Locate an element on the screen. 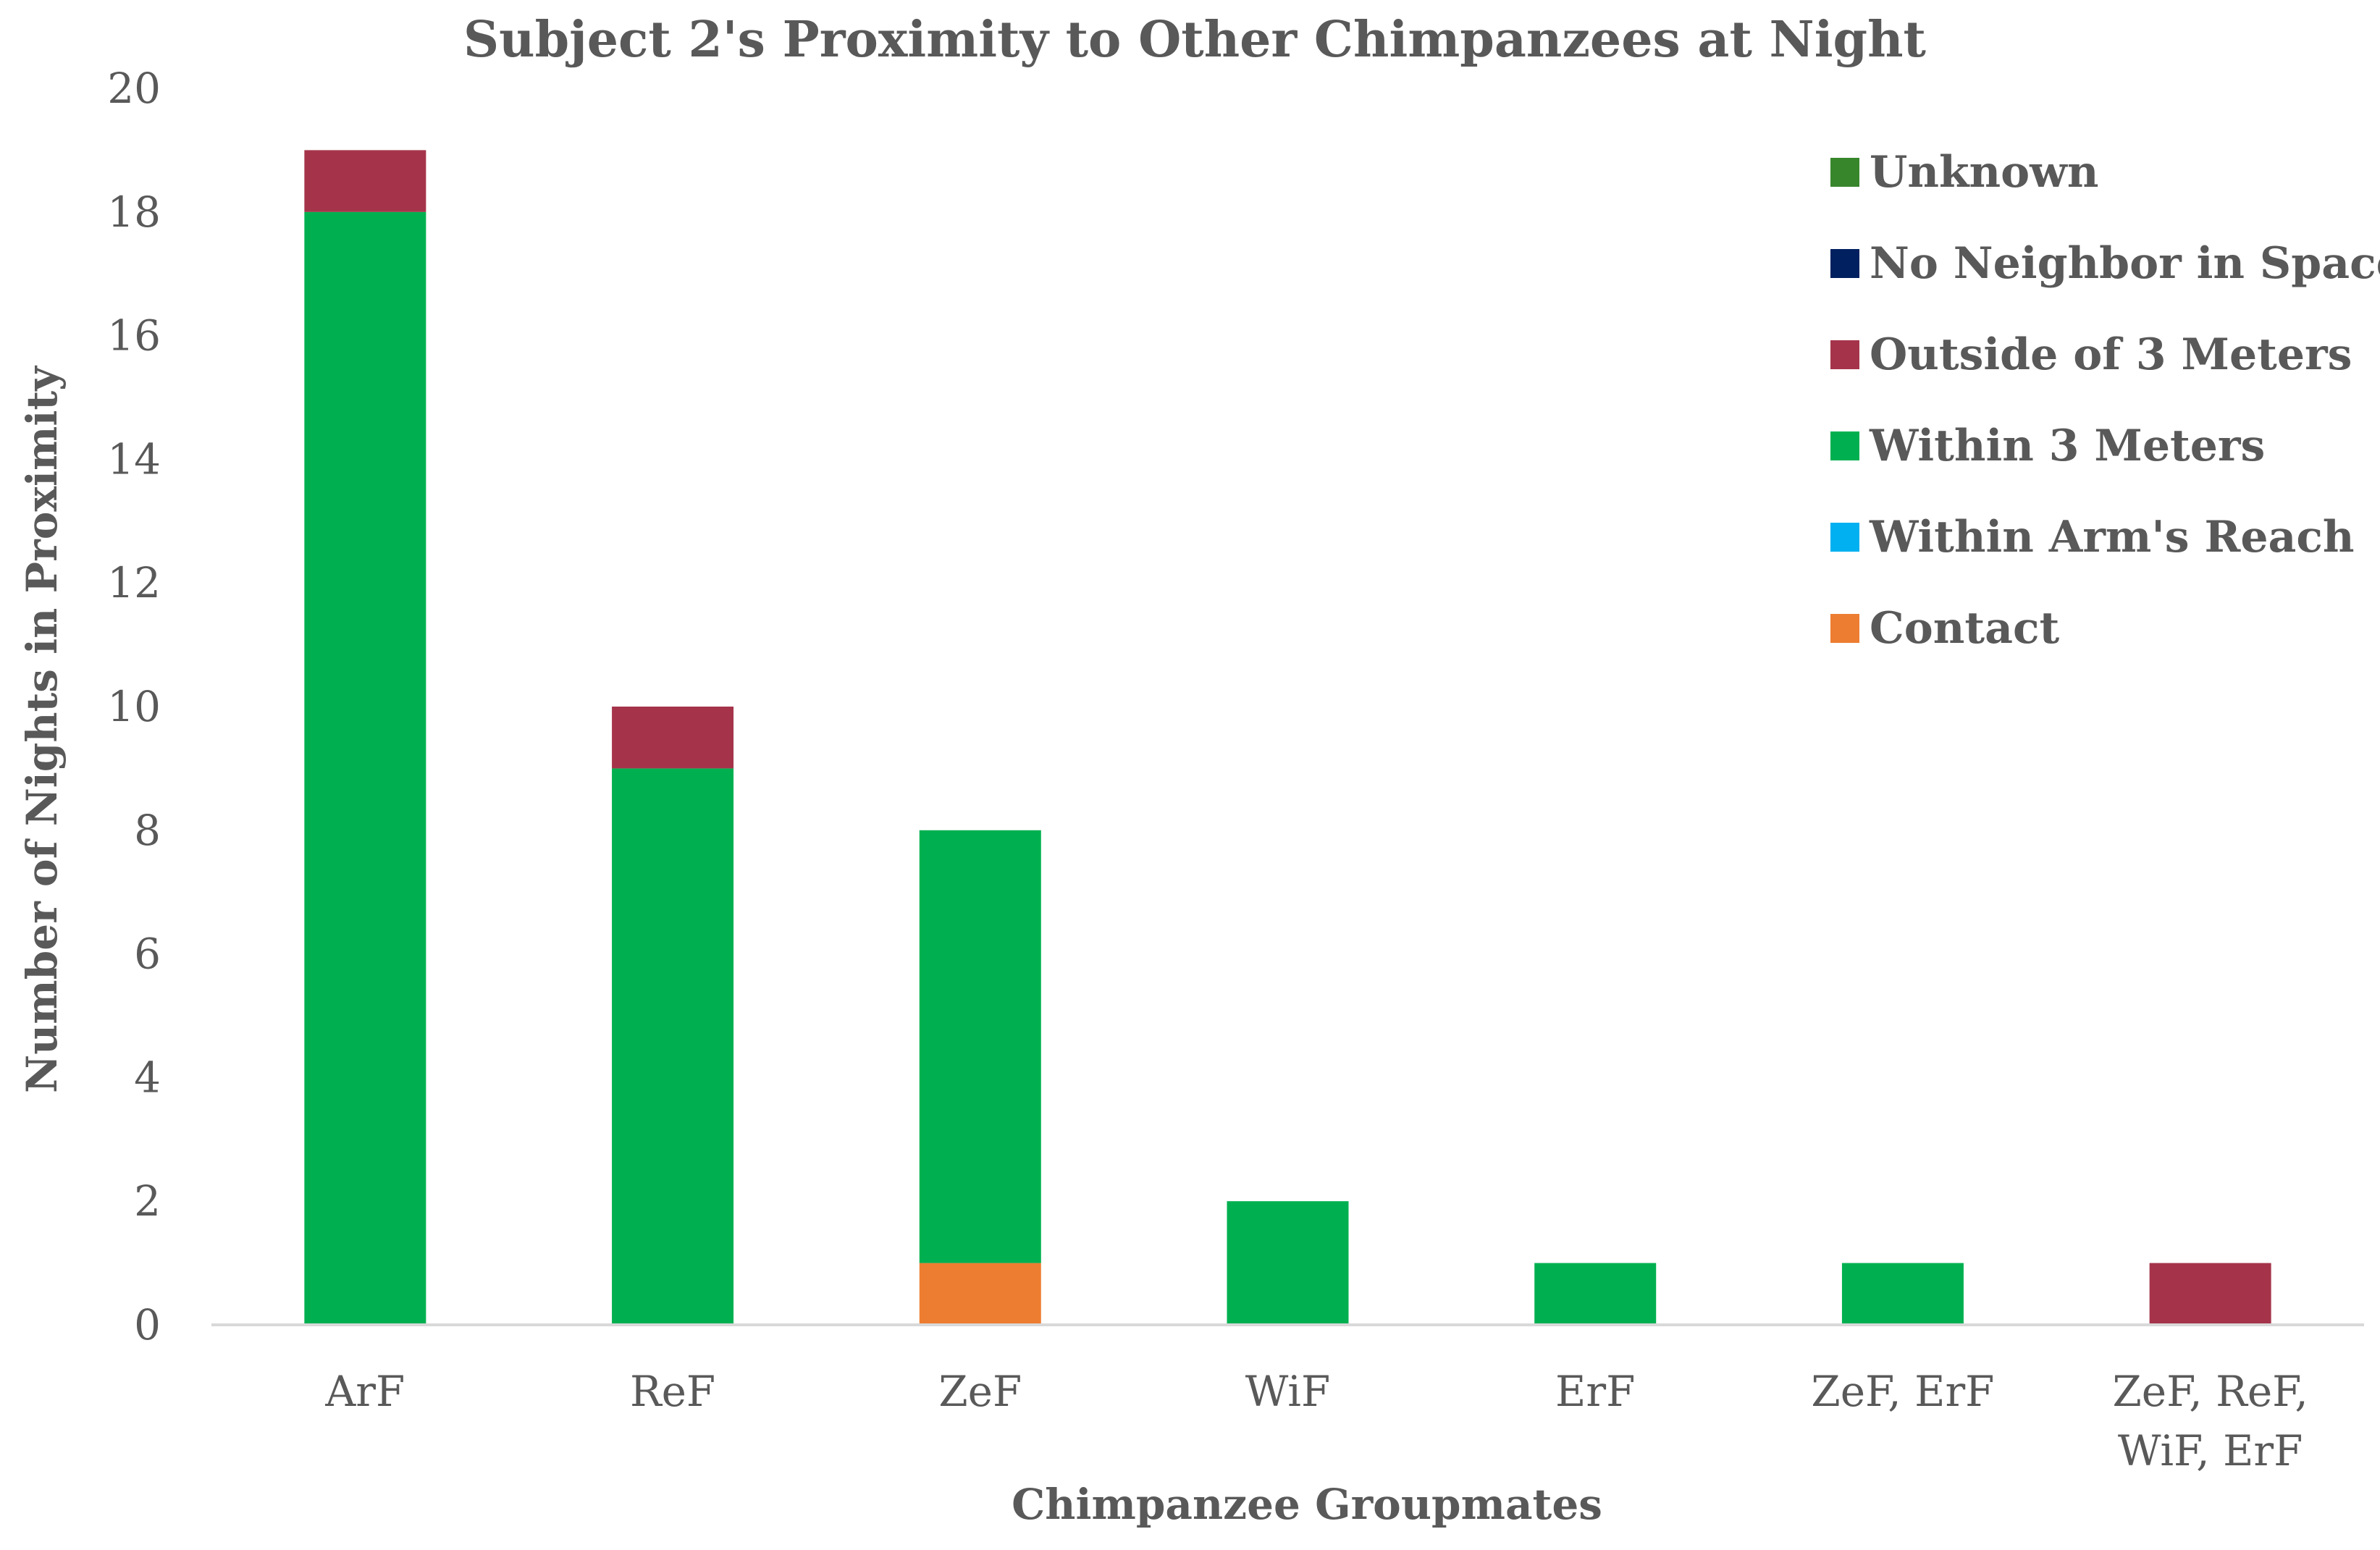 The image size is (2380, 1550). y-tick-label: 2 is located at coordinates (147, 1201).